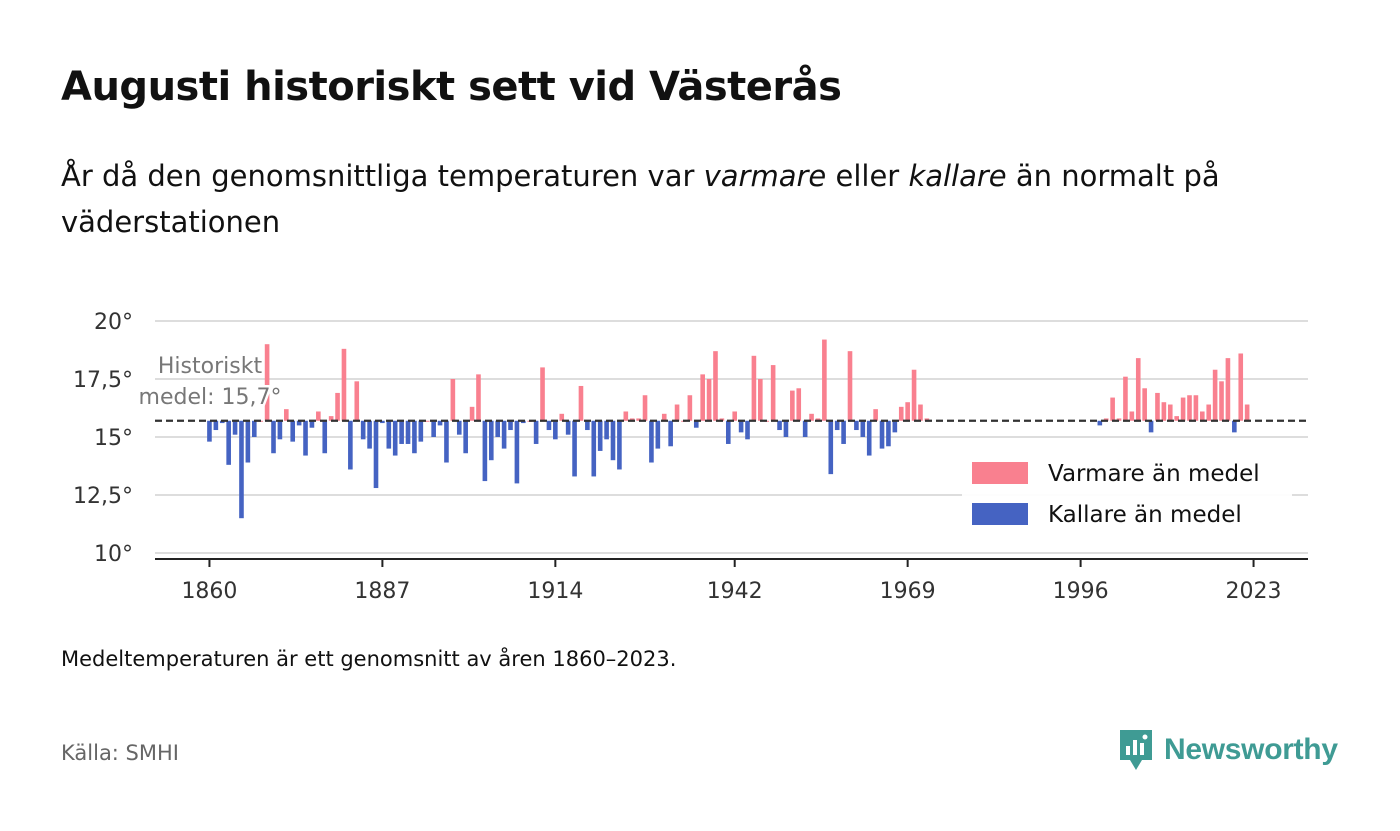  Describe the element at coordinates (1000, 514) in the screenshot. I see `legend-swatch-colder` at that location.